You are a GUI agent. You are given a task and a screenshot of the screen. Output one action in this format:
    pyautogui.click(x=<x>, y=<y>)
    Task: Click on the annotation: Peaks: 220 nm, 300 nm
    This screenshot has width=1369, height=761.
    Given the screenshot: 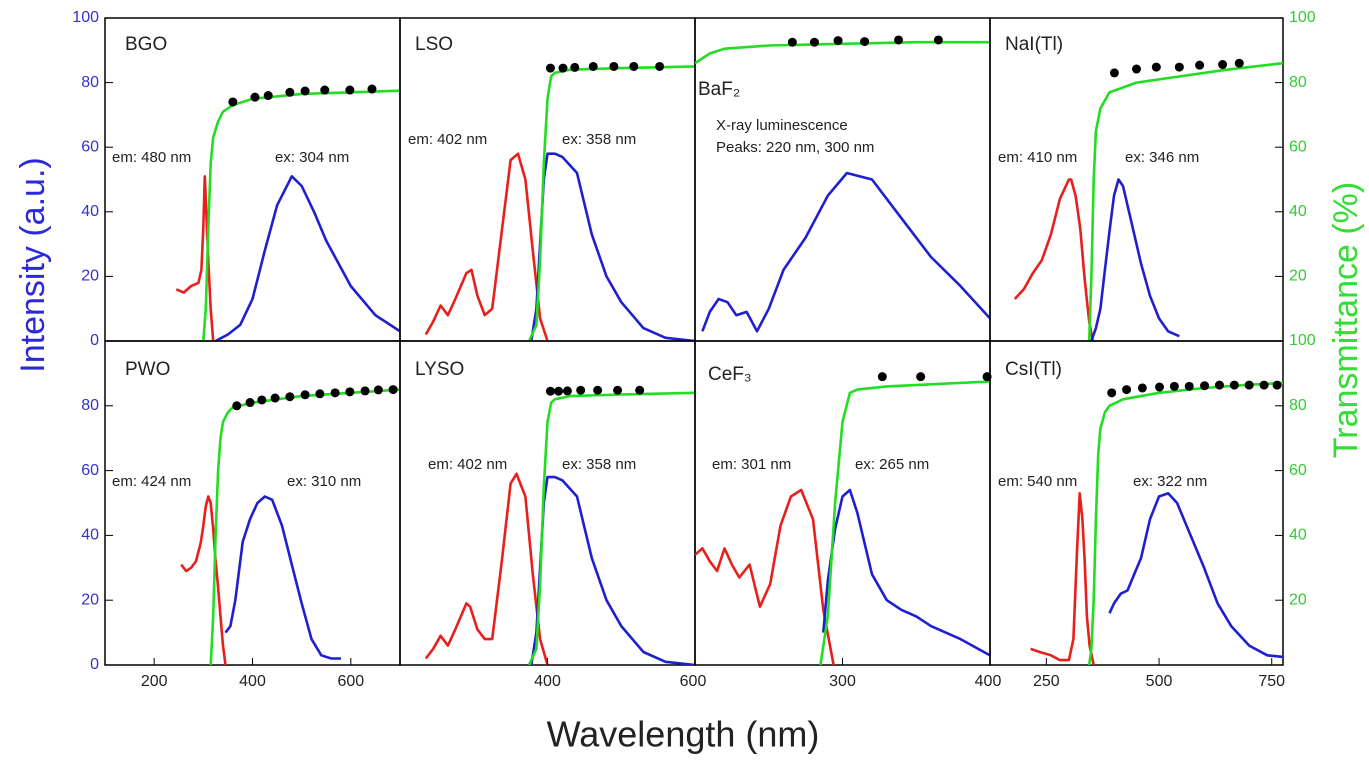 What is the action you would take?
    pyautogui.click(x=795, y=147)
    